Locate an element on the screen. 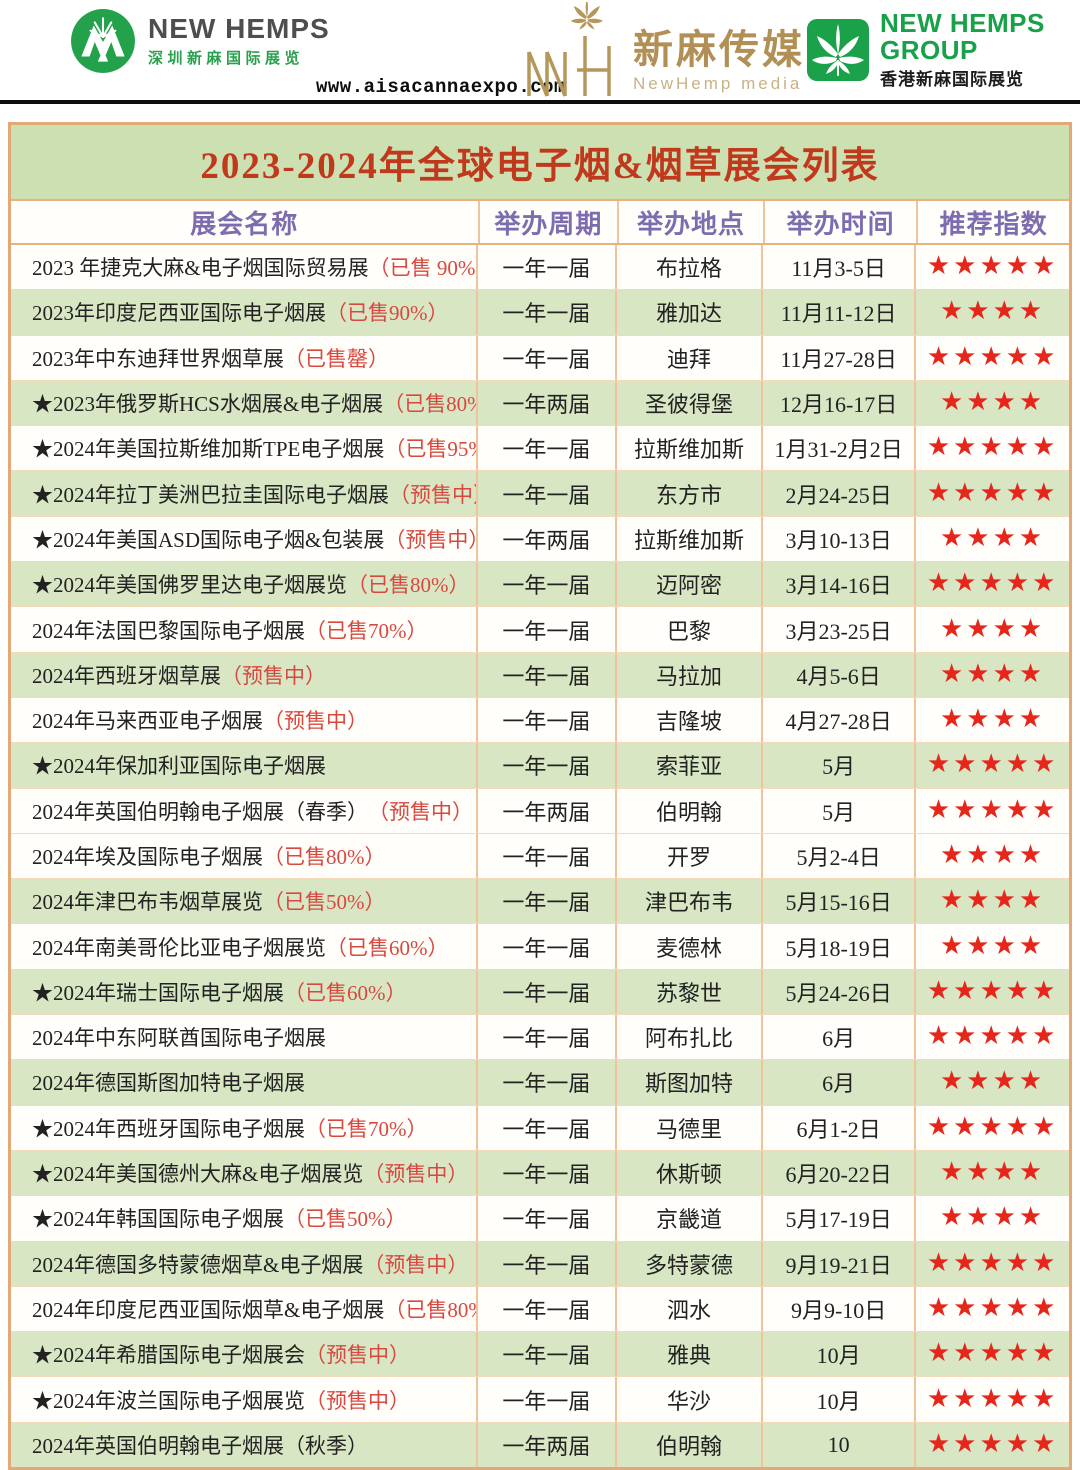  right-logo-line2: GROUP is located at coordinates (929, 49).